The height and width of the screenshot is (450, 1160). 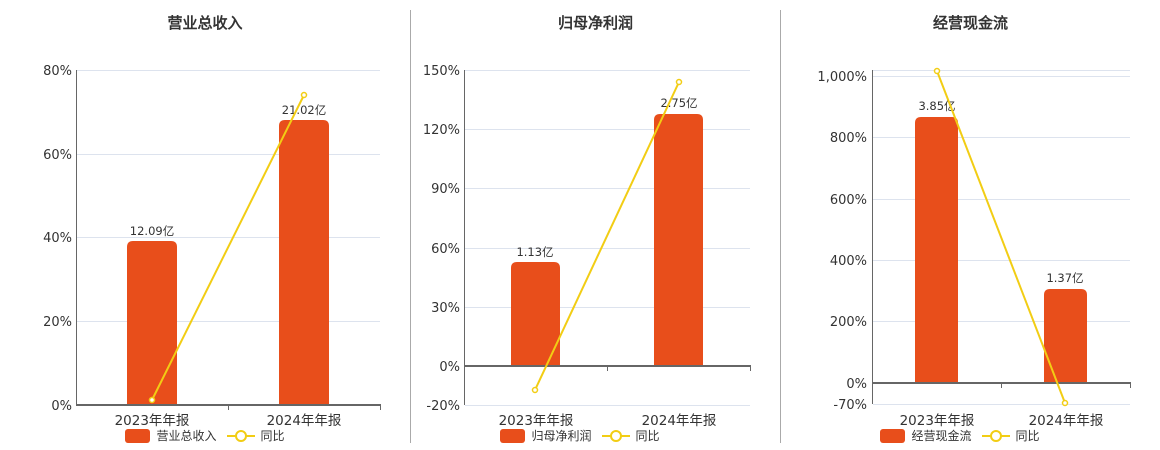 I want to click on chart-title: 营业总收入, so click(x=205, y=23).